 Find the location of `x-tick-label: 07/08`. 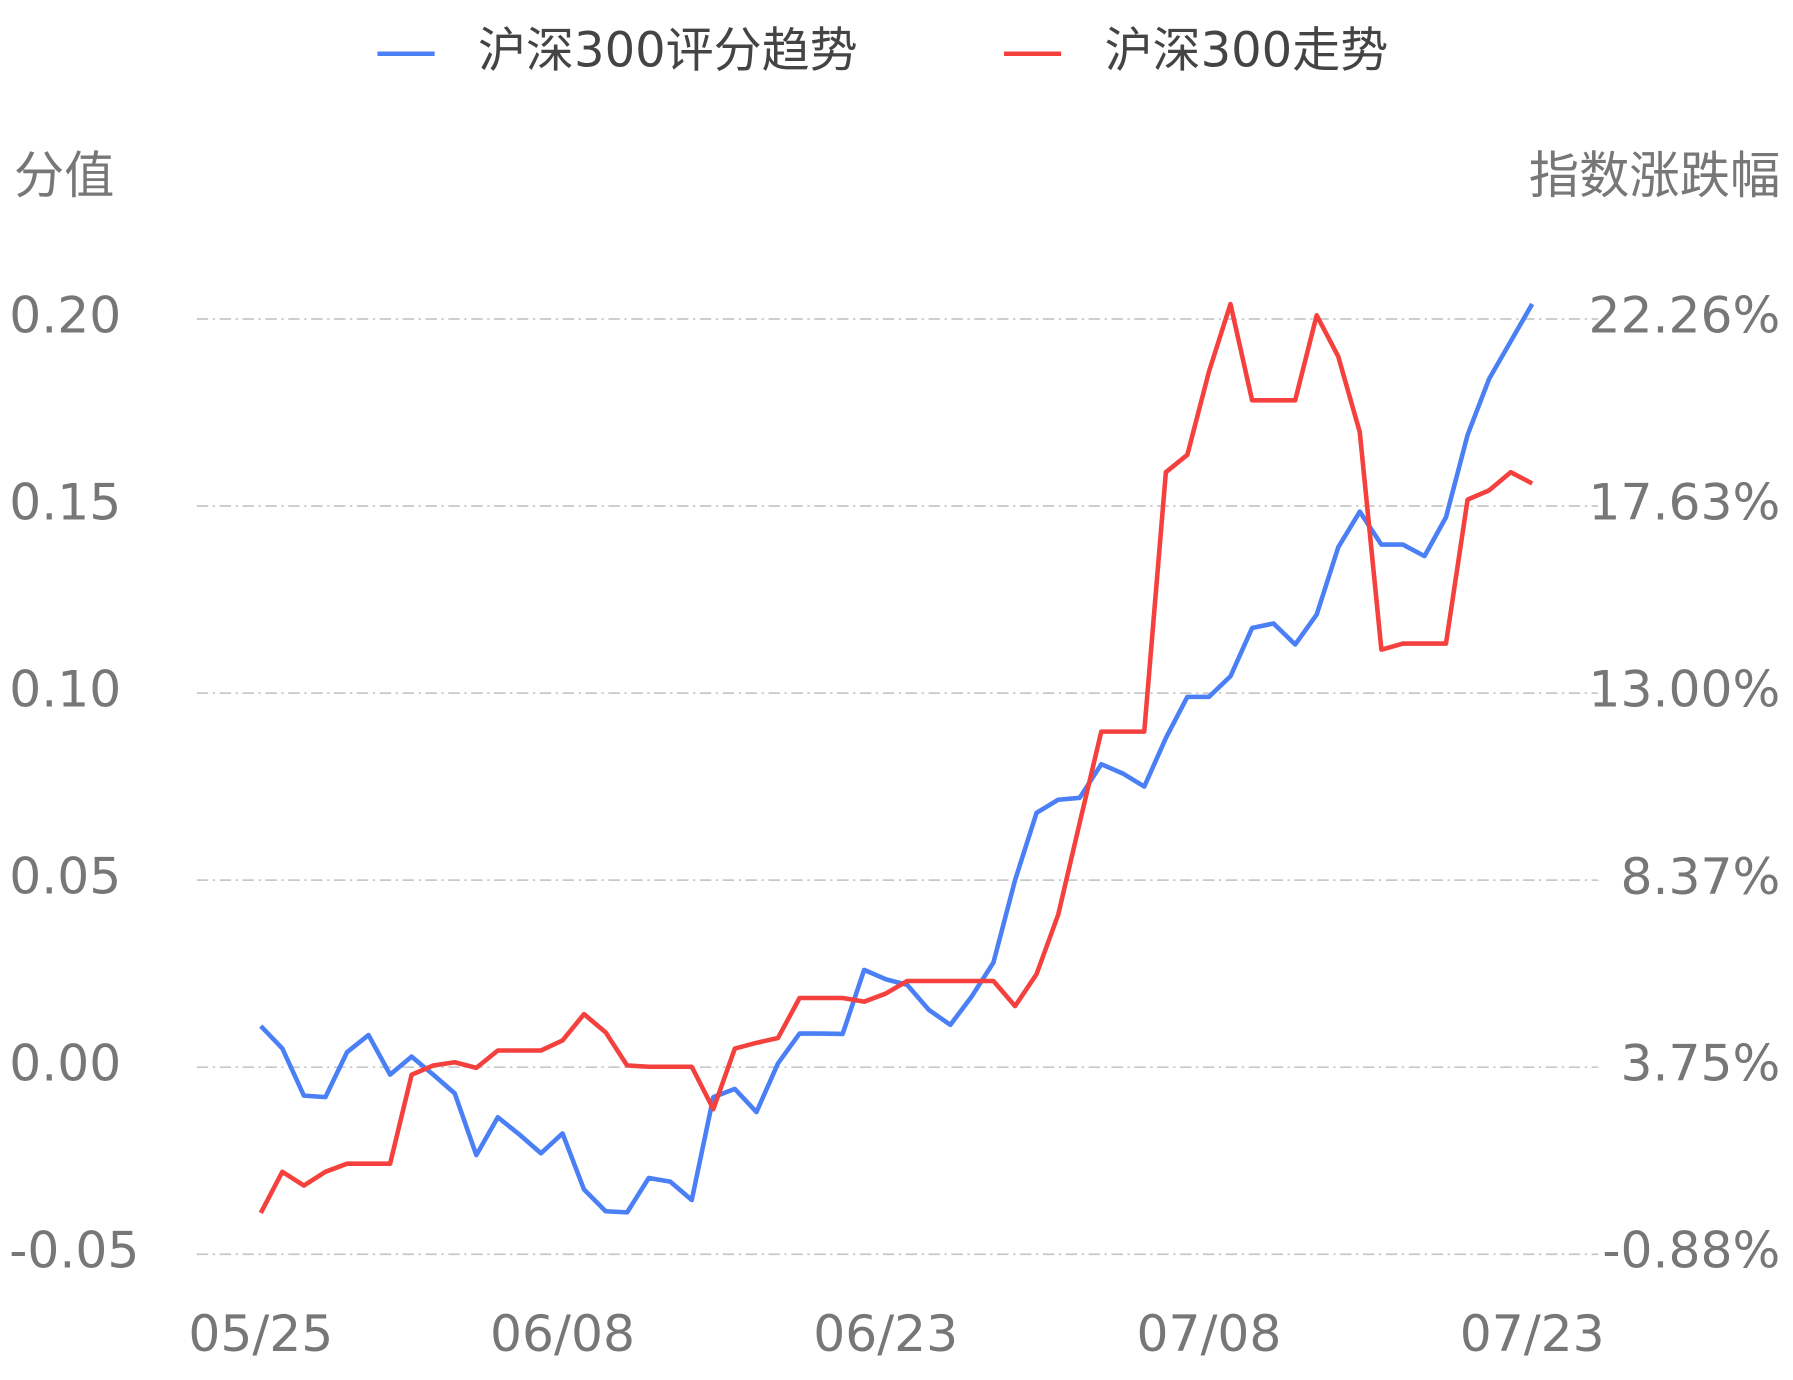

x-tick-label: 07/08 is located at coordinates (1208, 1333).